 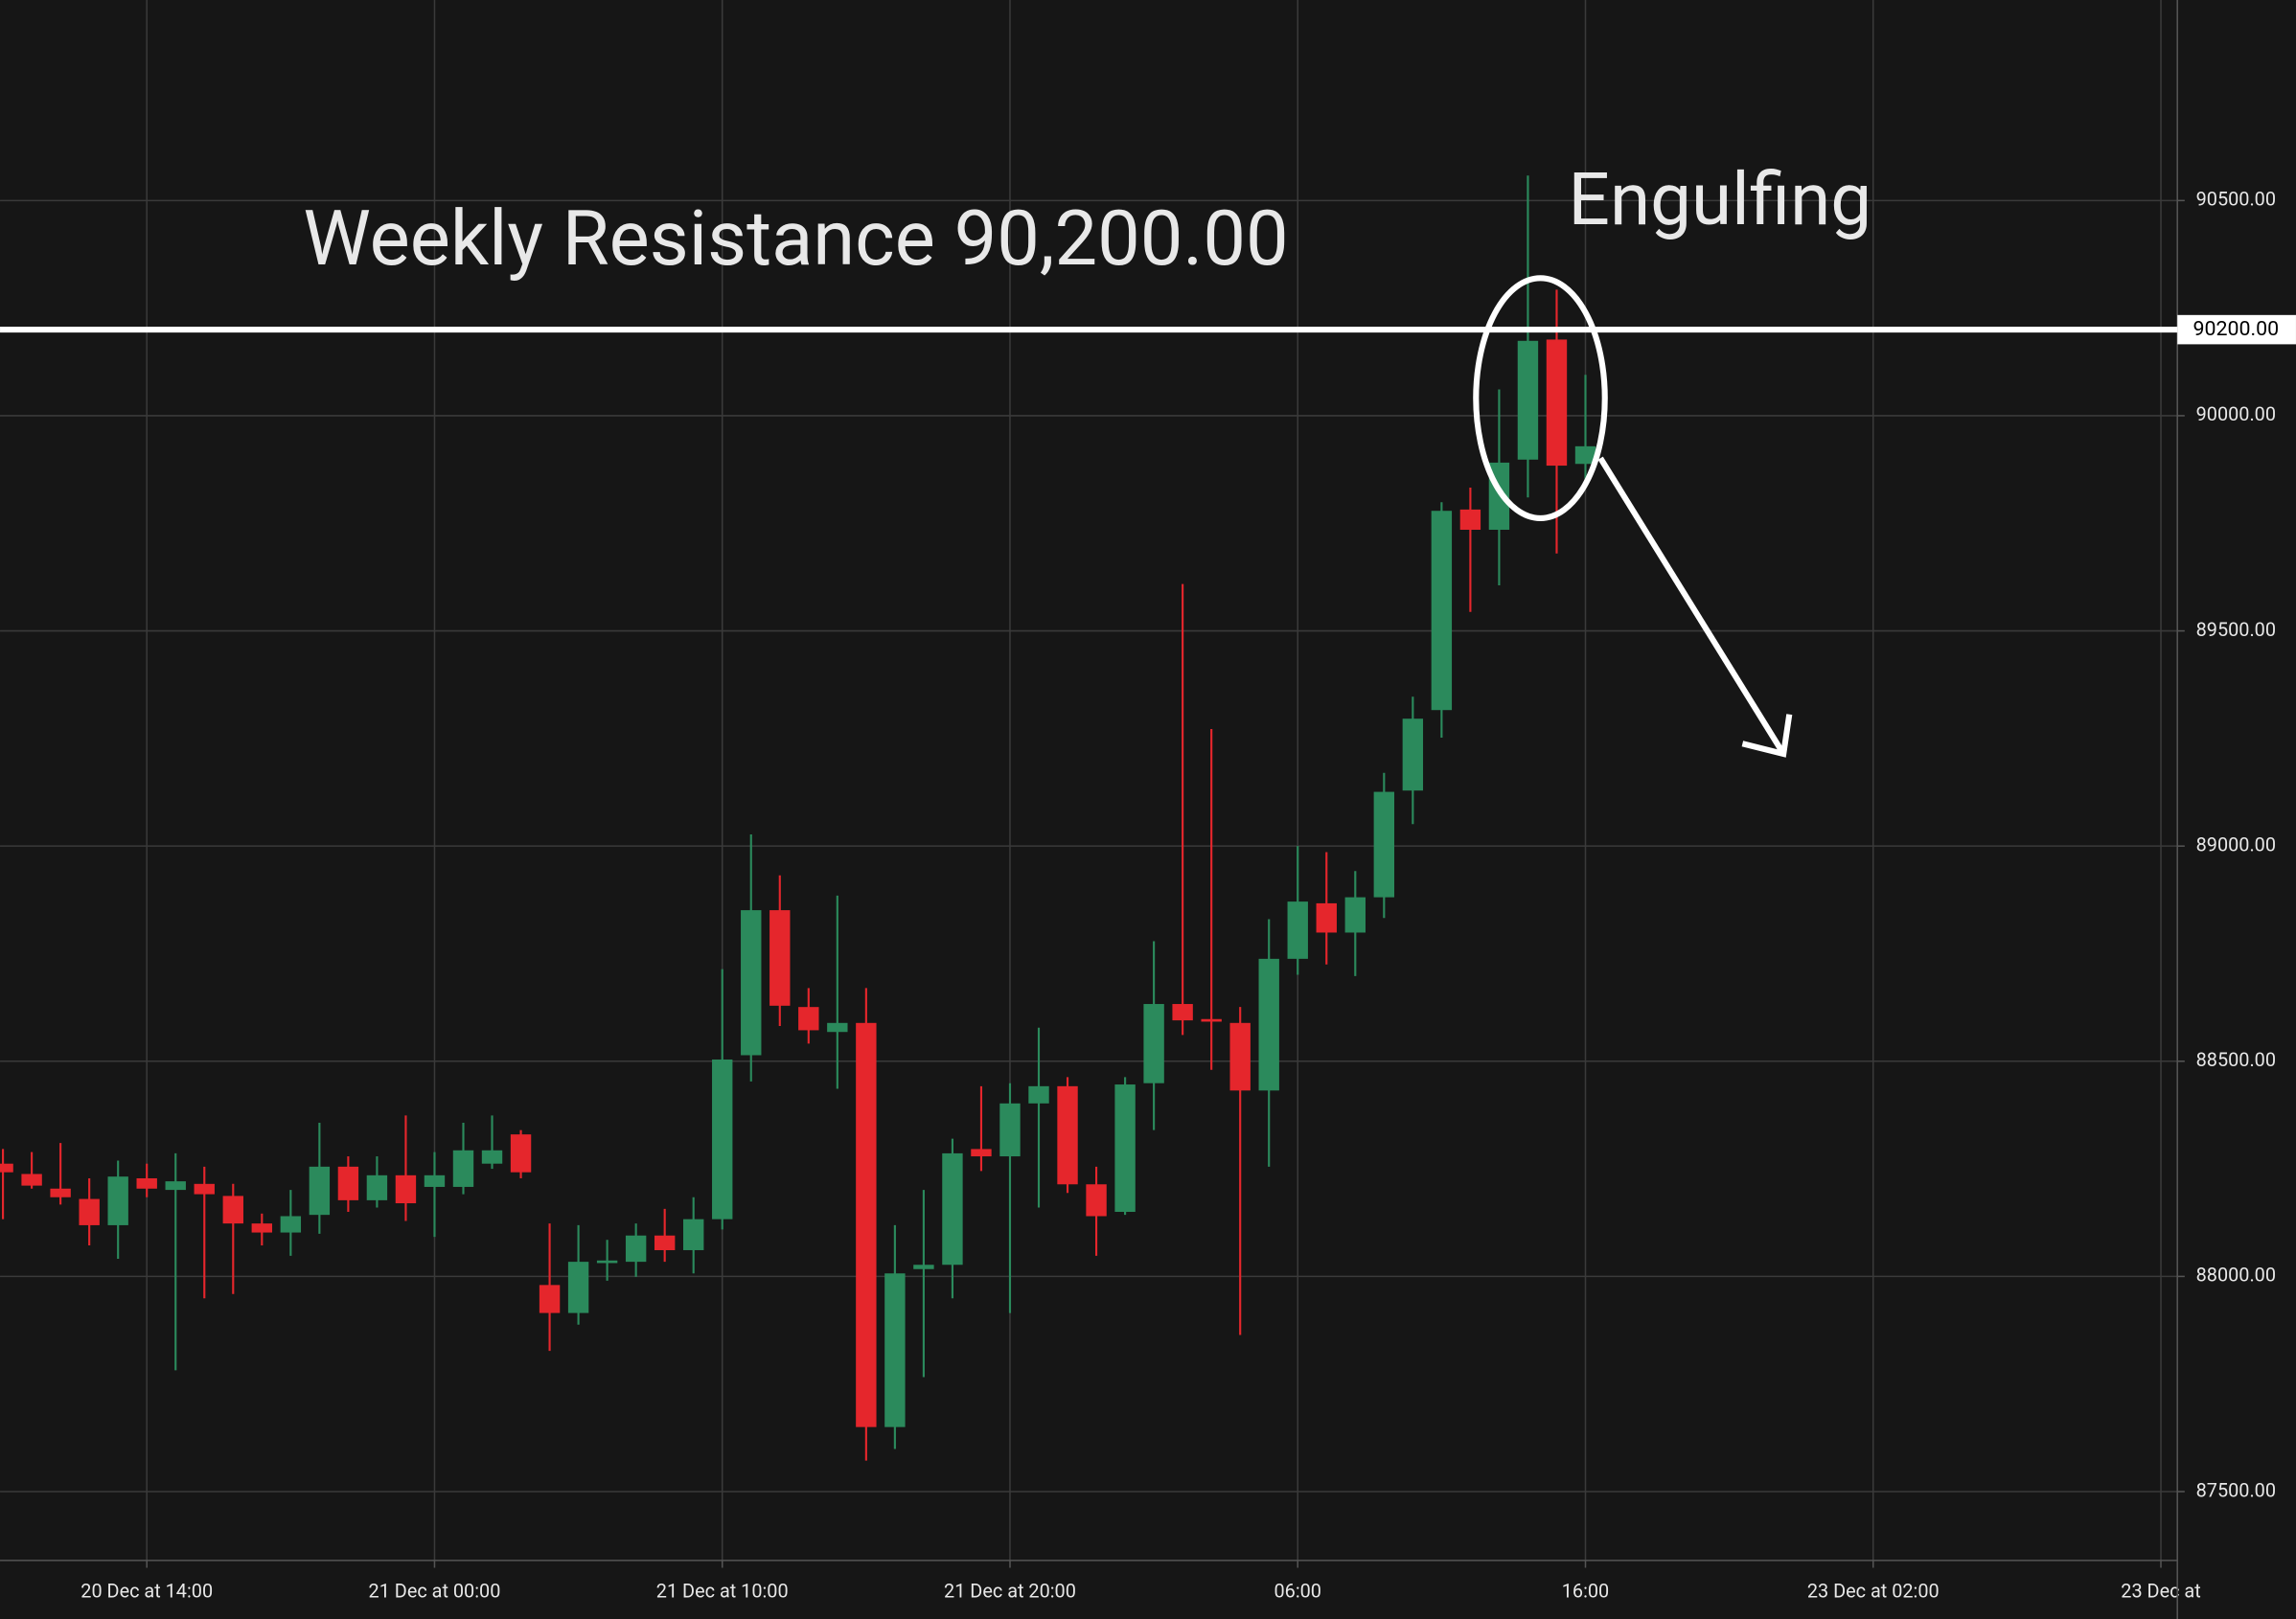 I want to click on arrow-shaft, so click(x=1691, y=606).